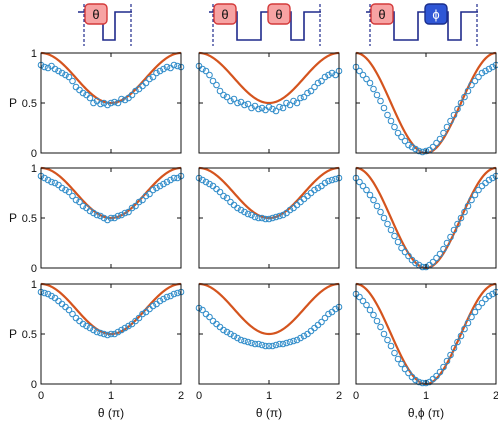  Describe the element at coordinates (425, 351) in the screenshot. I see `panel-r2-c2: 0 1 2 θ,ϕ (π)` at that location.